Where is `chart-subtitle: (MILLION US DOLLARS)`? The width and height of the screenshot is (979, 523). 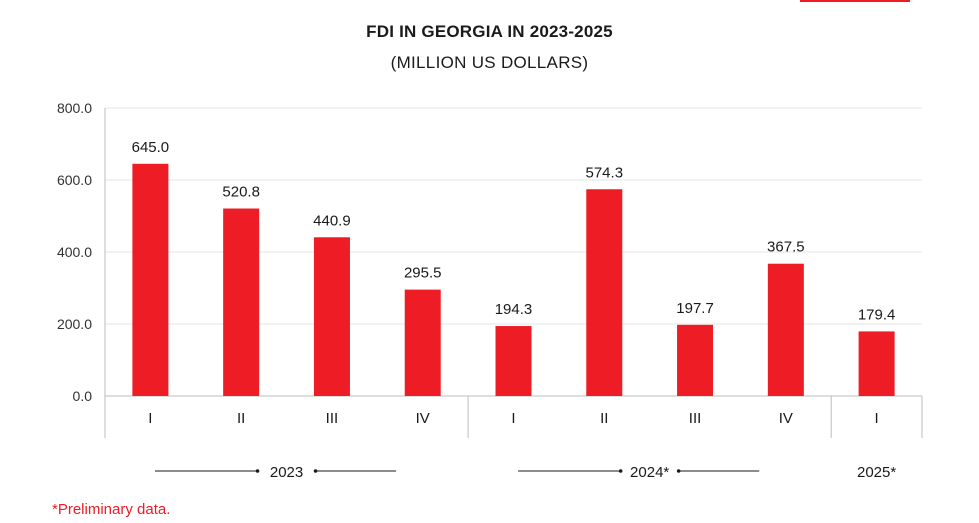
chart-subtitle: (MILLION US DOLLARS) is located at coordinates (489, 62).